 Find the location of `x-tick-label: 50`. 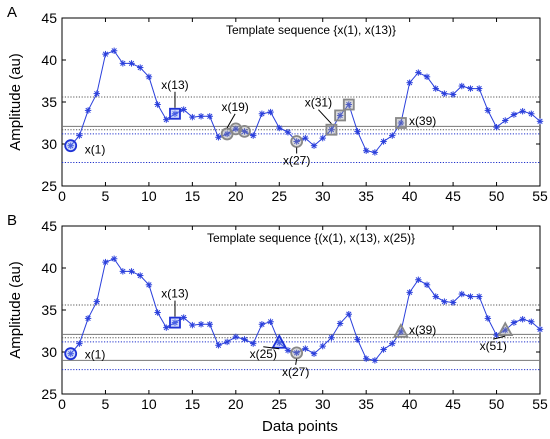

x-tick-label: 50 is located at coordinates (497, 404).